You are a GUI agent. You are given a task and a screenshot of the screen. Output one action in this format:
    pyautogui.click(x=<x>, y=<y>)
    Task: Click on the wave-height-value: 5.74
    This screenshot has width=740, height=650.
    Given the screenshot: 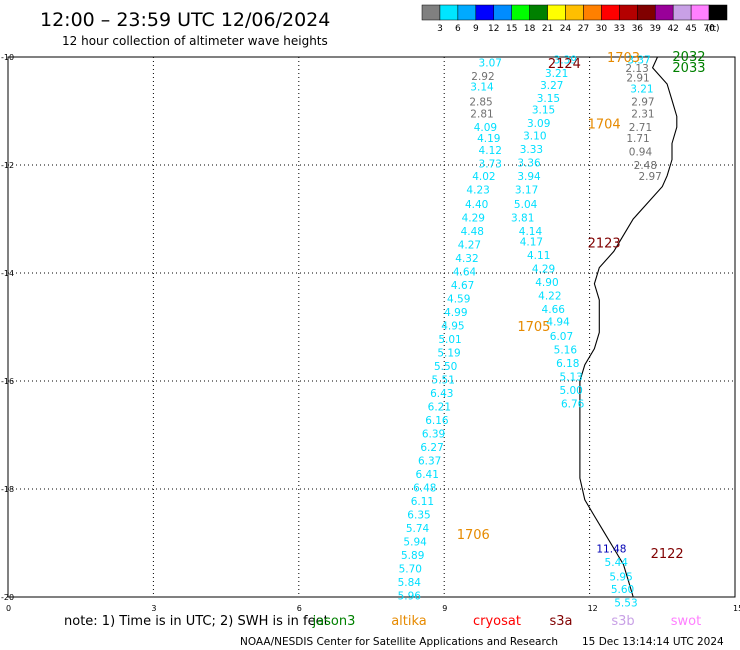 What is the action you would take?
    pyautogui.click(x=418, y=529)
    